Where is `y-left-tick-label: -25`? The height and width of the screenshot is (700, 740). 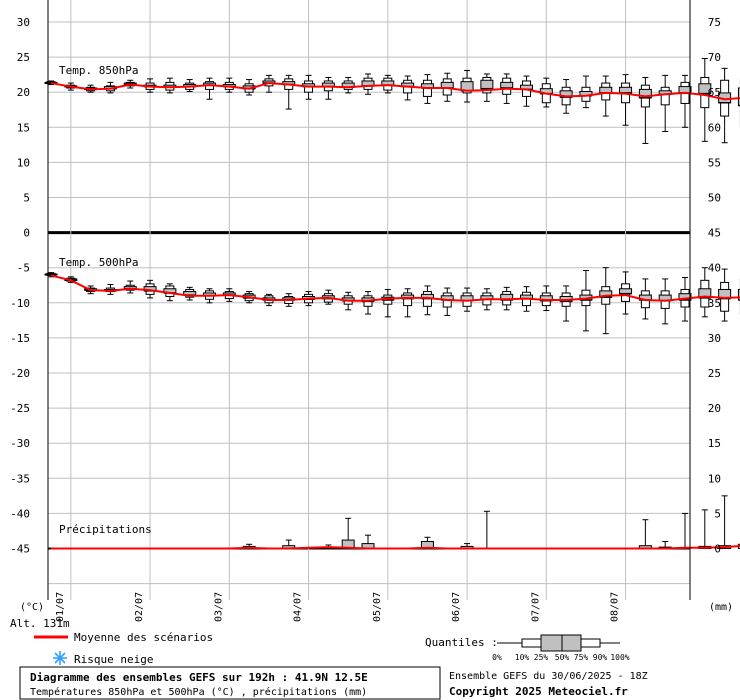 y-left-tick-label: -25 is located at coordinates (20, 408).